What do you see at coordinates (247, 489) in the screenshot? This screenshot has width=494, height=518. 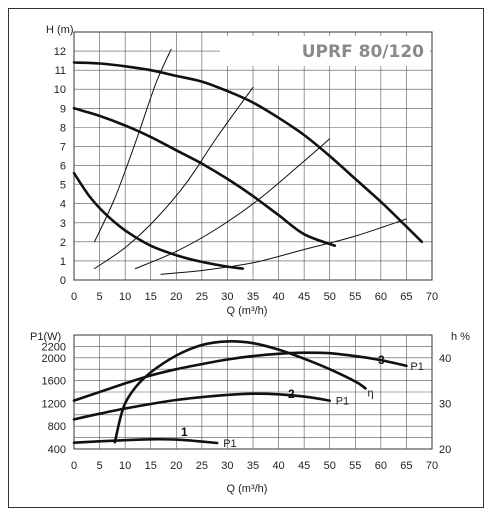 I see `bottom-x-axis-label: Q (m³/h)` at bounding box center [247, 489].